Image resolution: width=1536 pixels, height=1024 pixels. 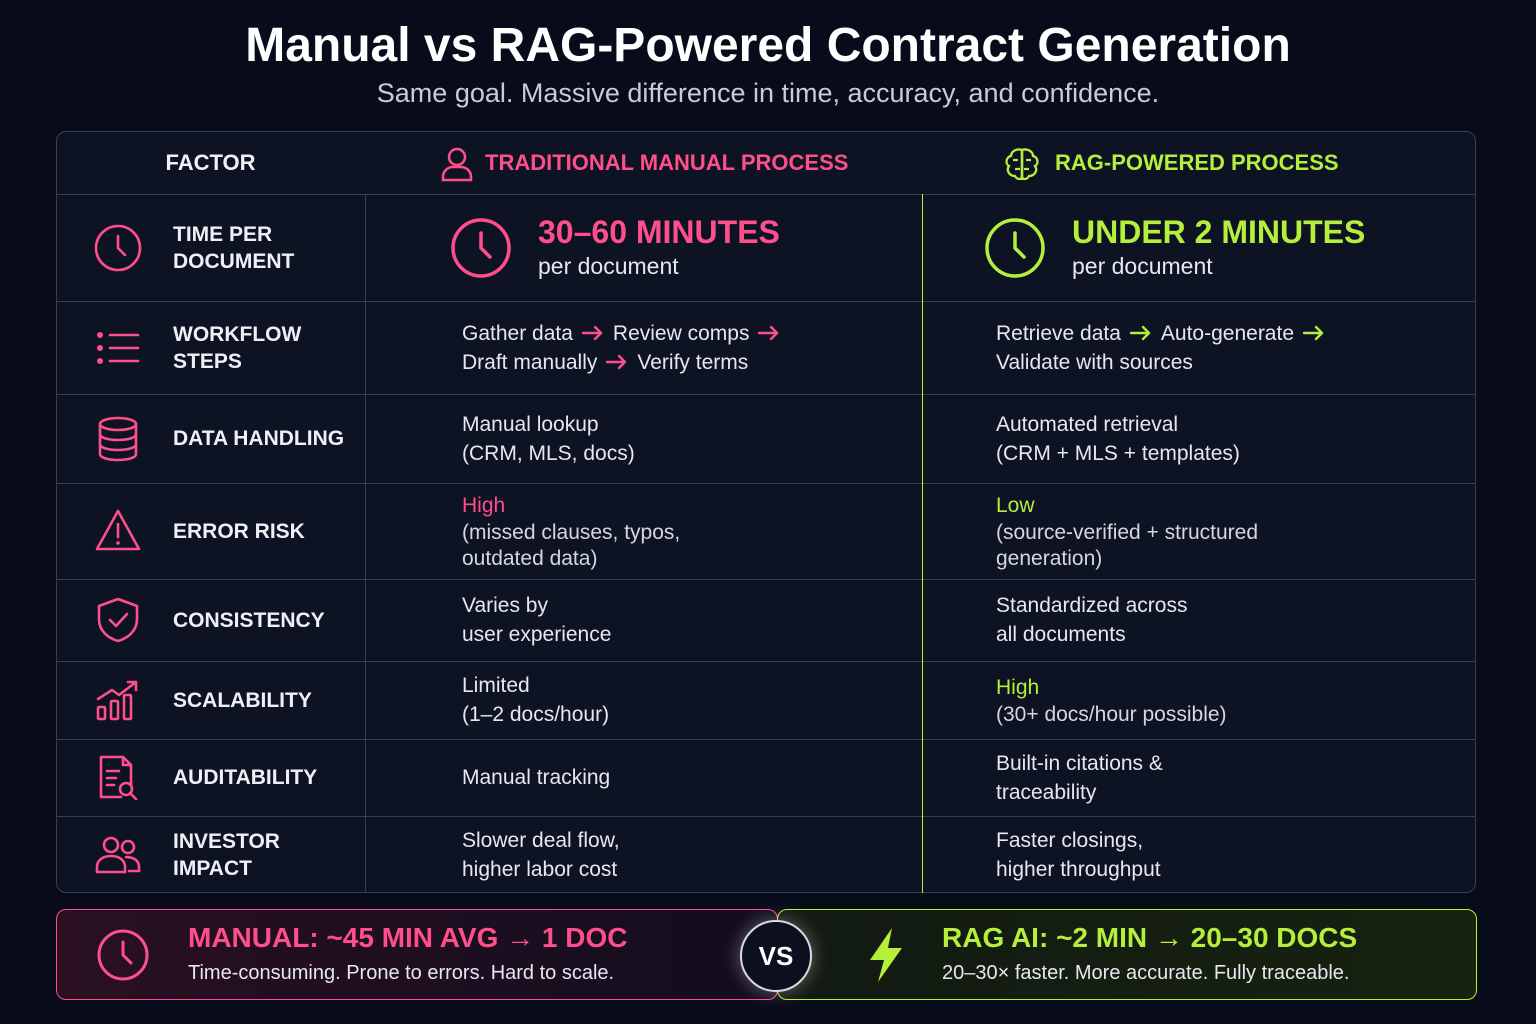 What do you see at coordinates (571, 532) in the screenshot?
I see `cell-line: (missed clauses, typos,` at bounding box center [571, 532].